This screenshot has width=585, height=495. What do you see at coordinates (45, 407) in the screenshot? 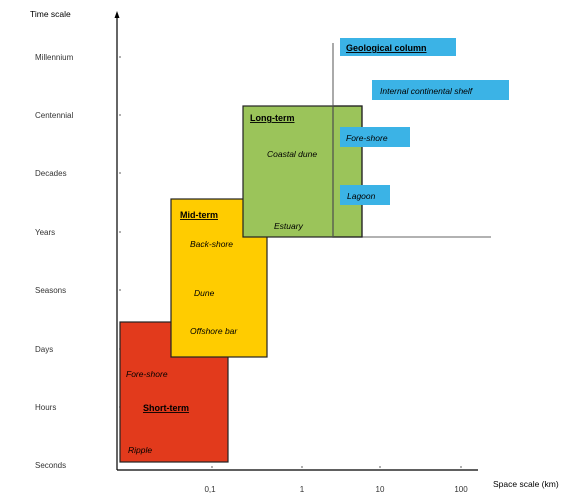
I see `y-tick-hours: Hours` at bounding box center [45, 407].